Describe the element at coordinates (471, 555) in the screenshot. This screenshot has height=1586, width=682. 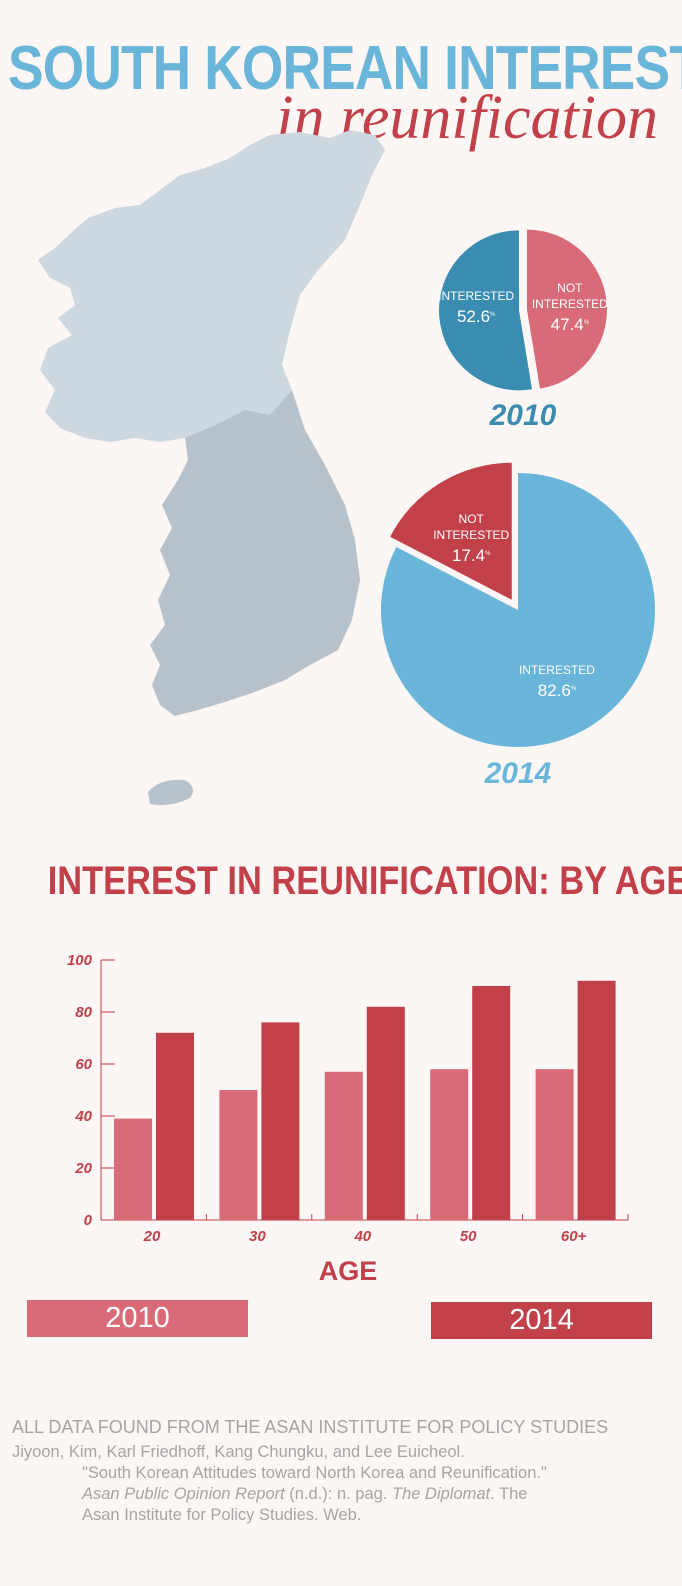
I see `pie-2014-value: 17.4%` at that location.